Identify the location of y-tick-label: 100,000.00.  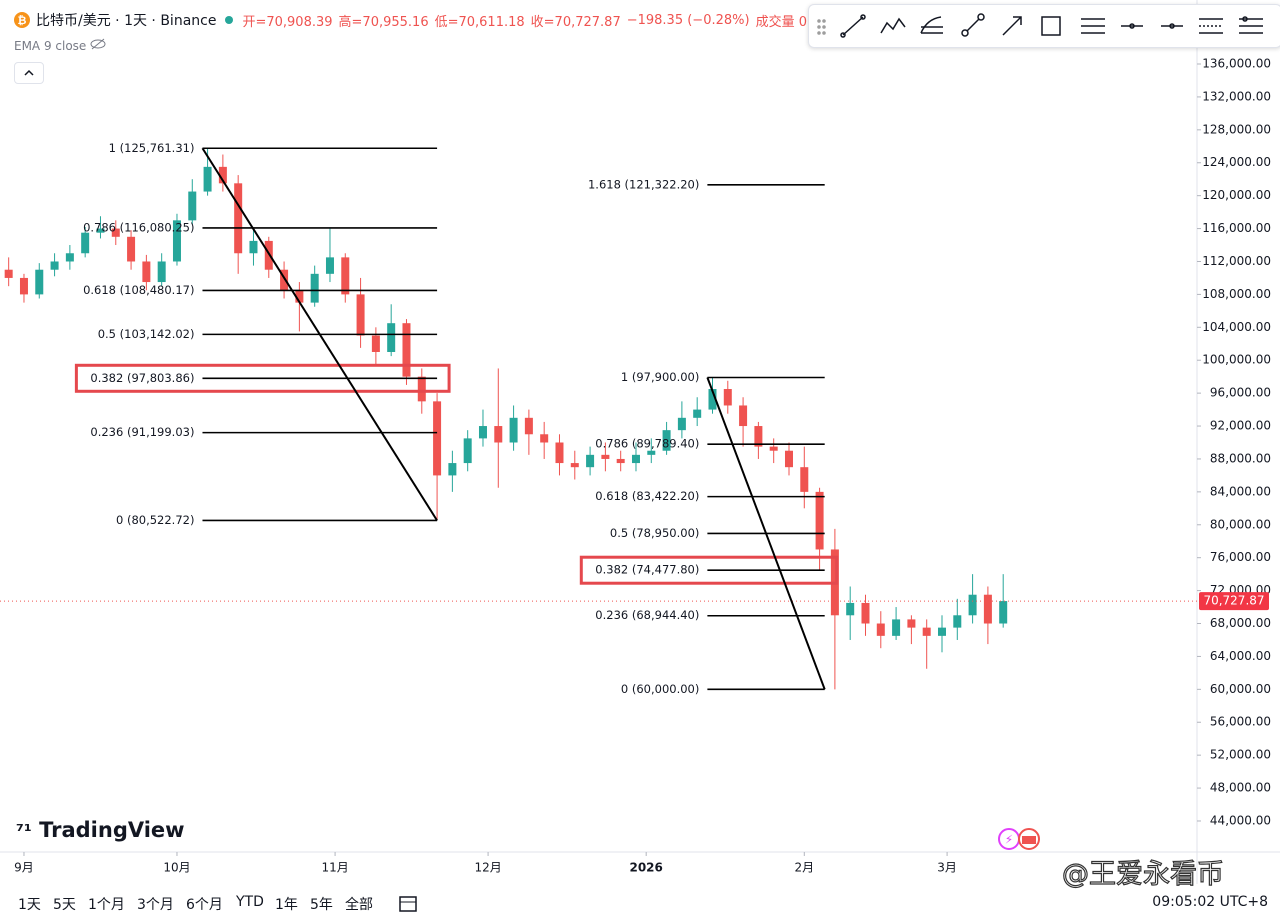
(1236, 360).